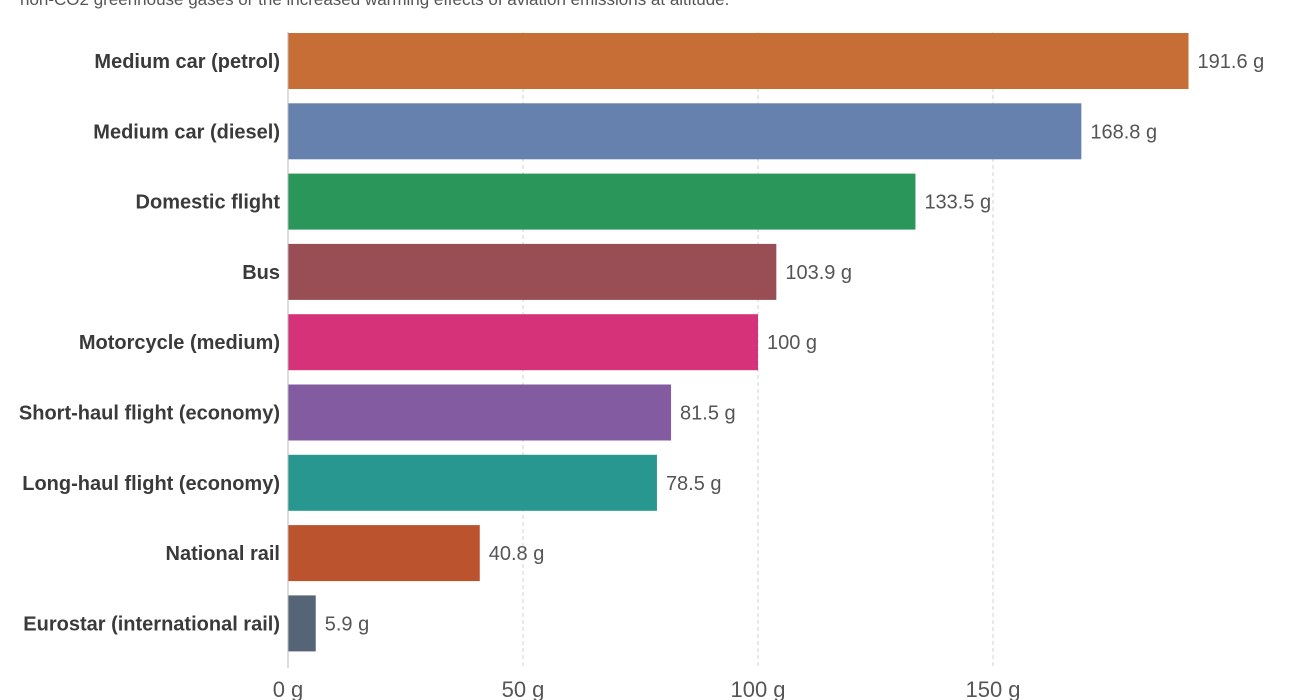 This screenshot has width=1296, height=700. What do you see at coordinates (208, 203) in the screenshot?
I see `category-label: Domestic flight` at bounding box center [208, 203].